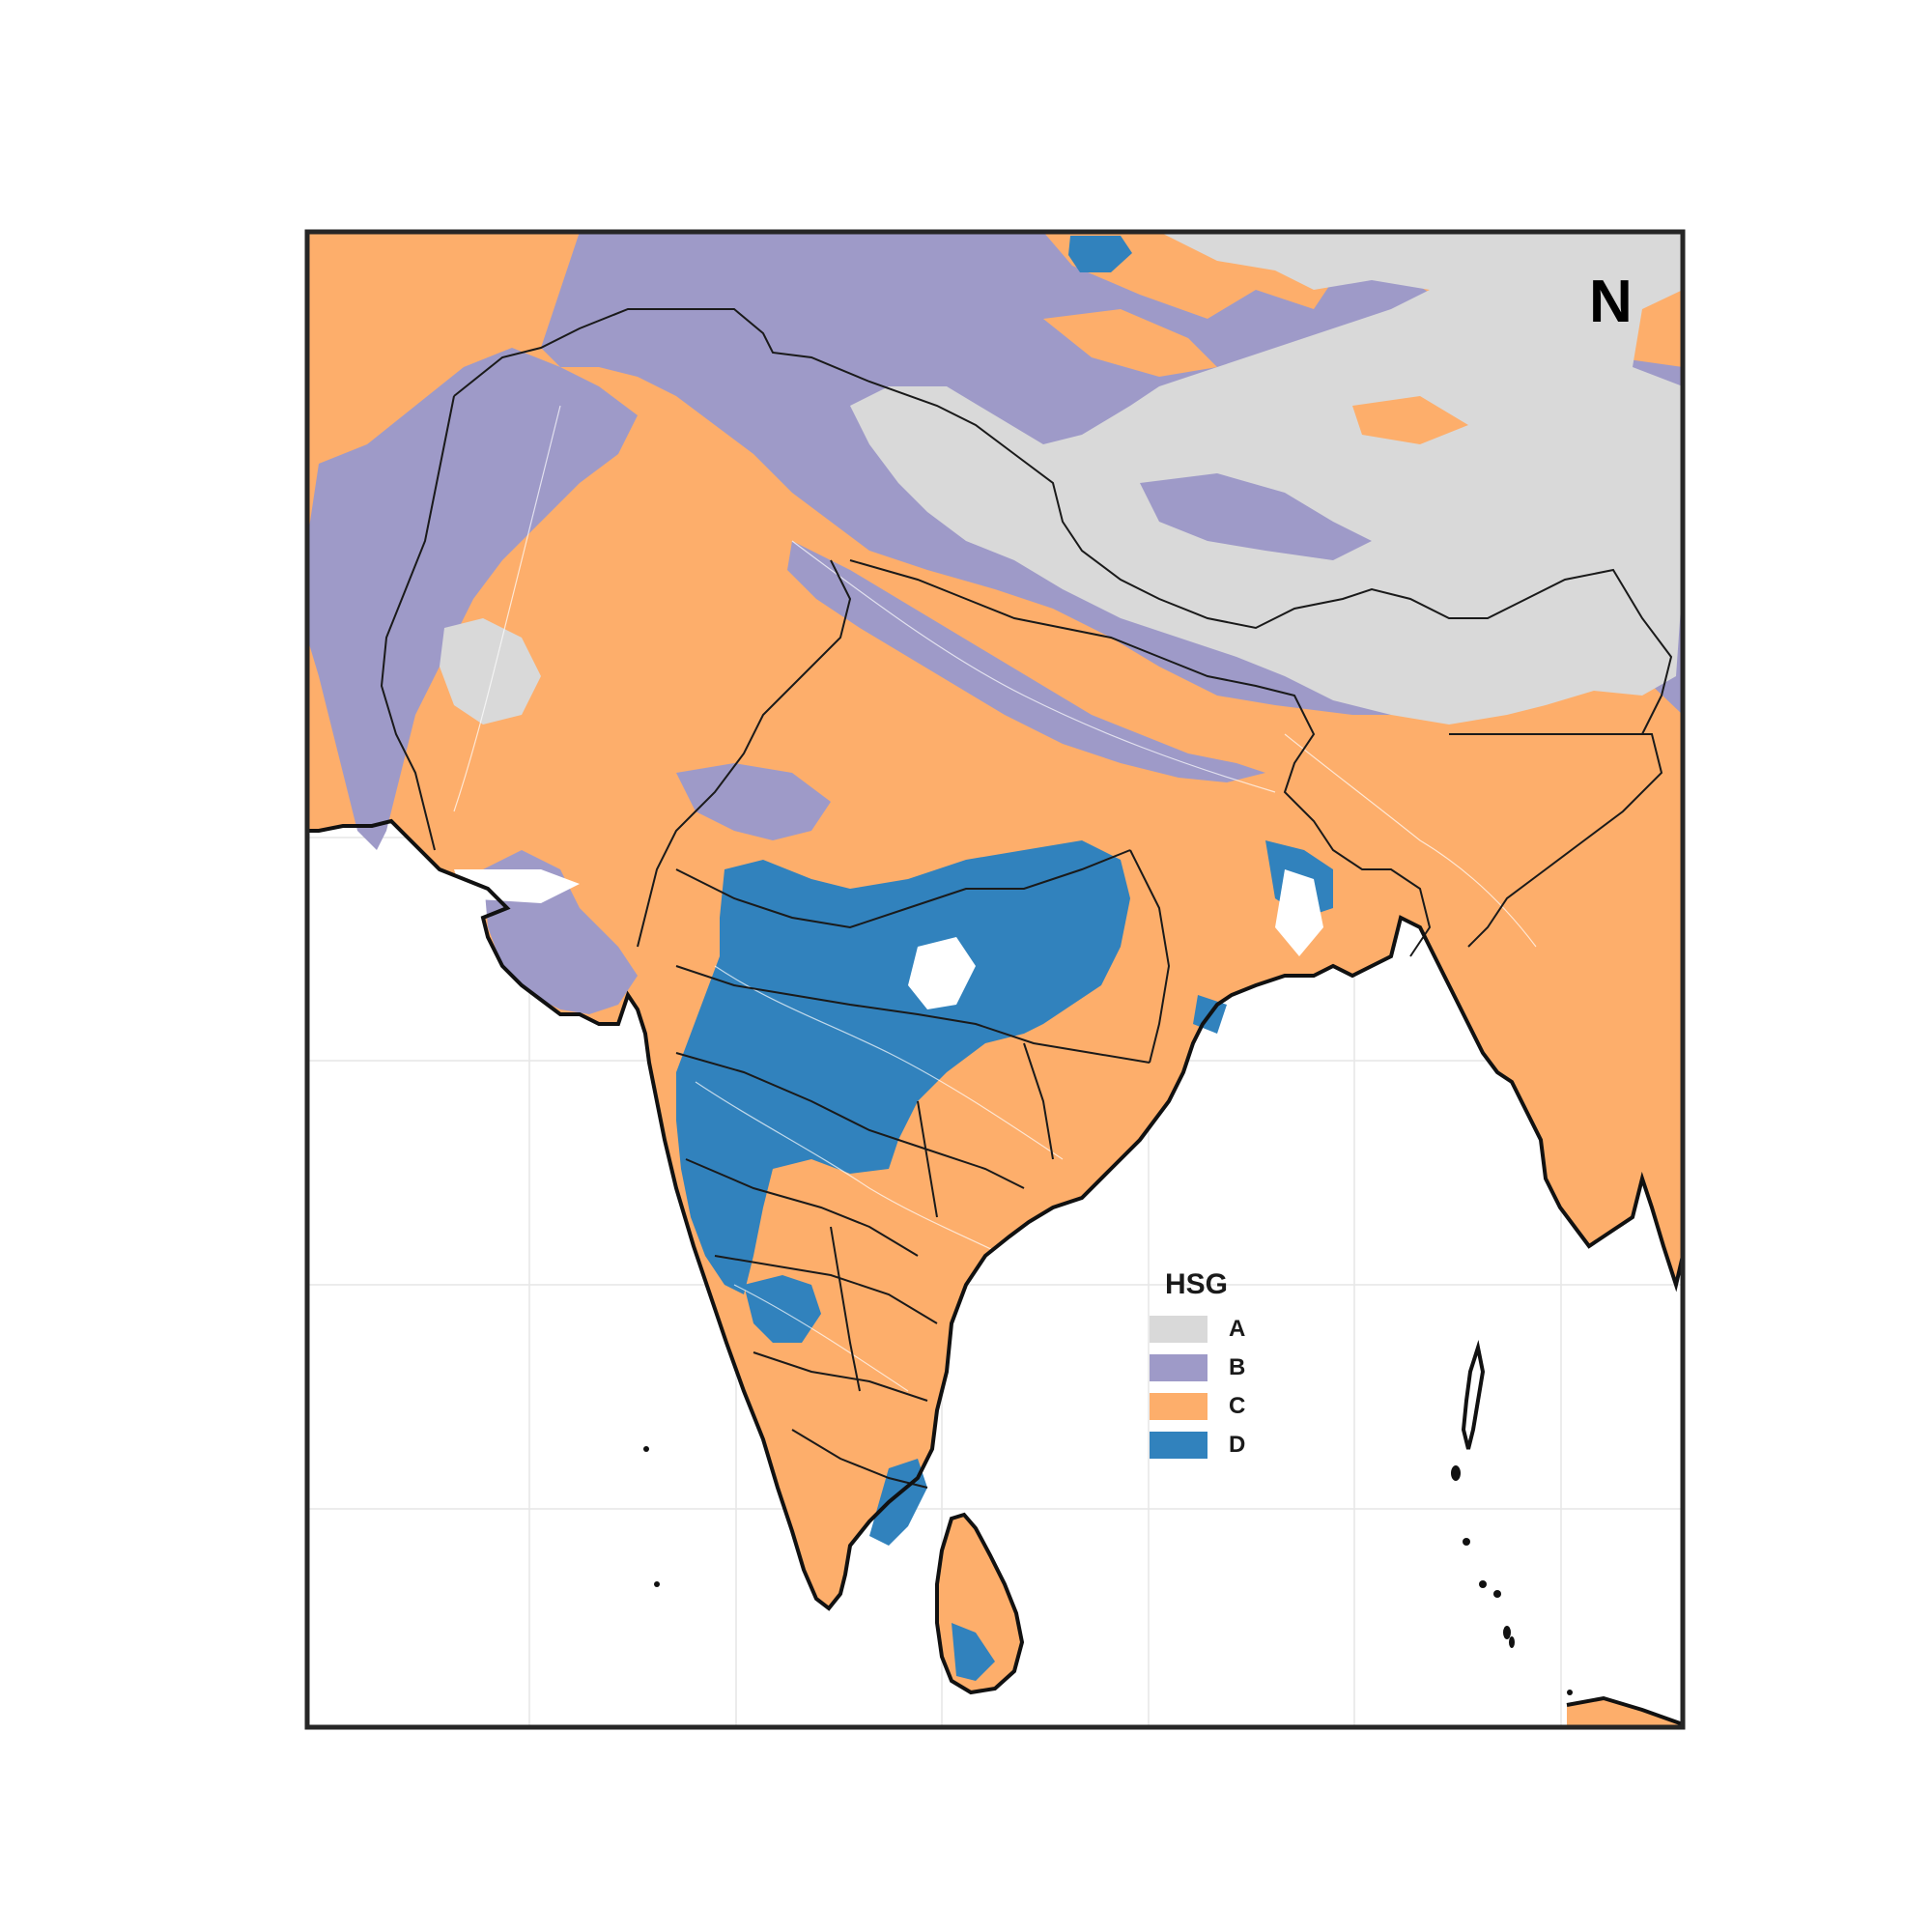 This screenshot has width=1932, height=1932. What do you see at coordinates (973, 1652) in the screenshot?
I see `region-d-sri-lanka` at bounding box center [973, 1652].